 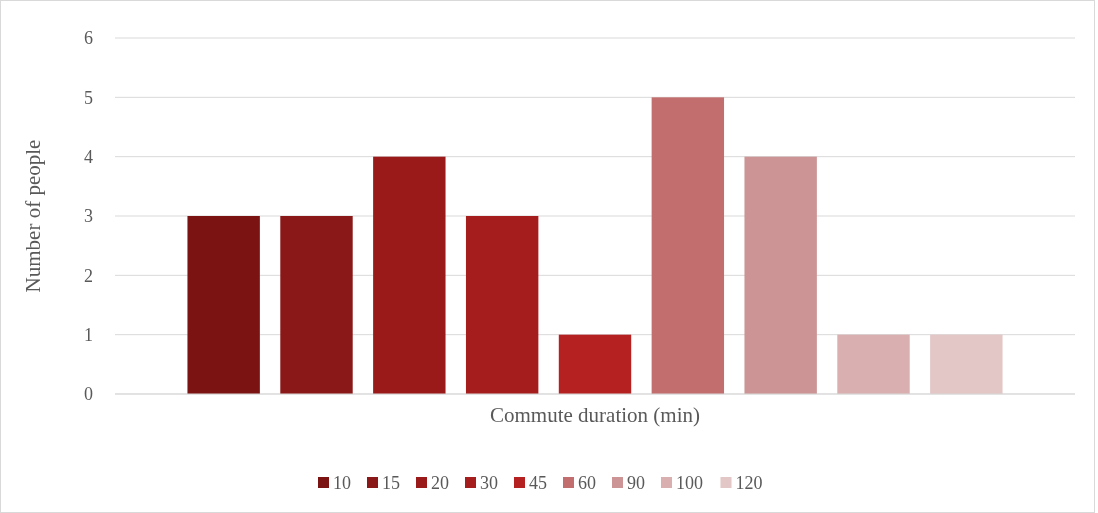 What do you see at coordinates (391, 483) in the screenshot?
I see `legend-label: 15` at bounding box center [391, 483].